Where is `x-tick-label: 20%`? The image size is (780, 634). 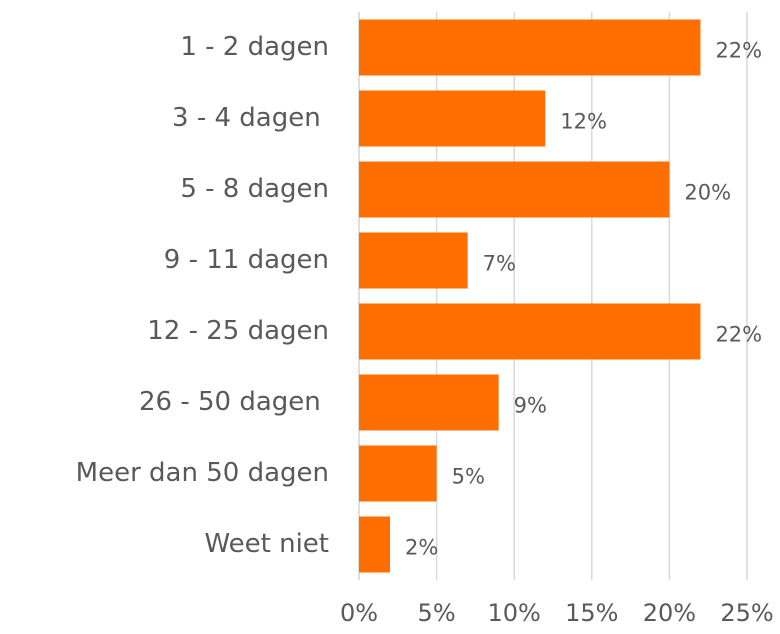 x-tick-label: 20% is located at coordinates (669, 613).